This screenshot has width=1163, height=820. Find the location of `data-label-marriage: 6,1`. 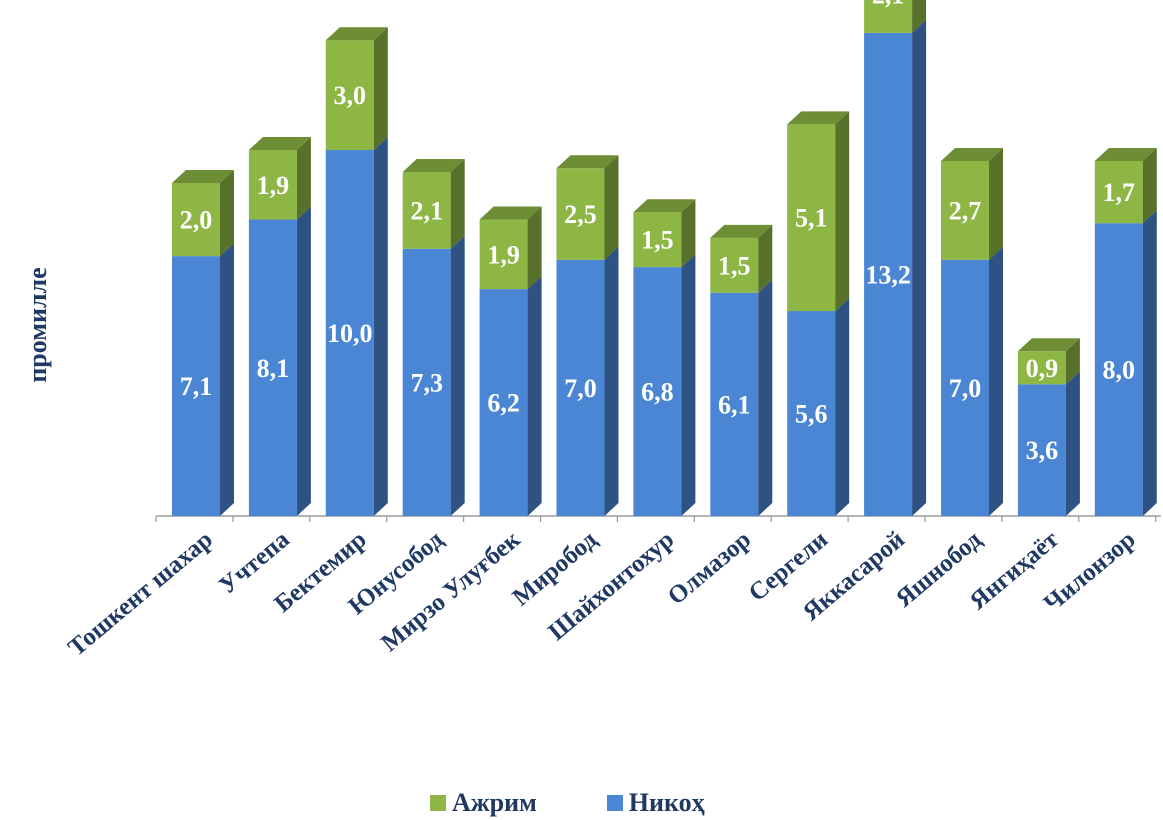

data-label-marriage: 6,1 is located at coordinates (734, 404).